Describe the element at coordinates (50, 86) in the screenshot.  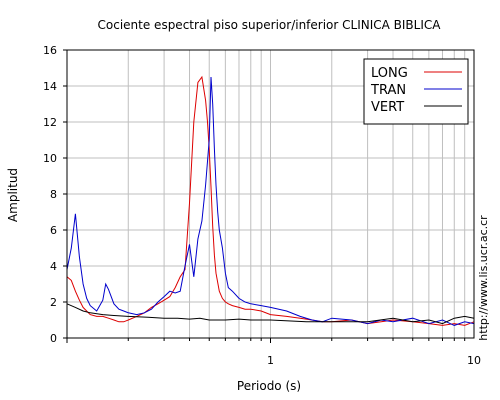
I see `y-tick-label: 14` at that location.